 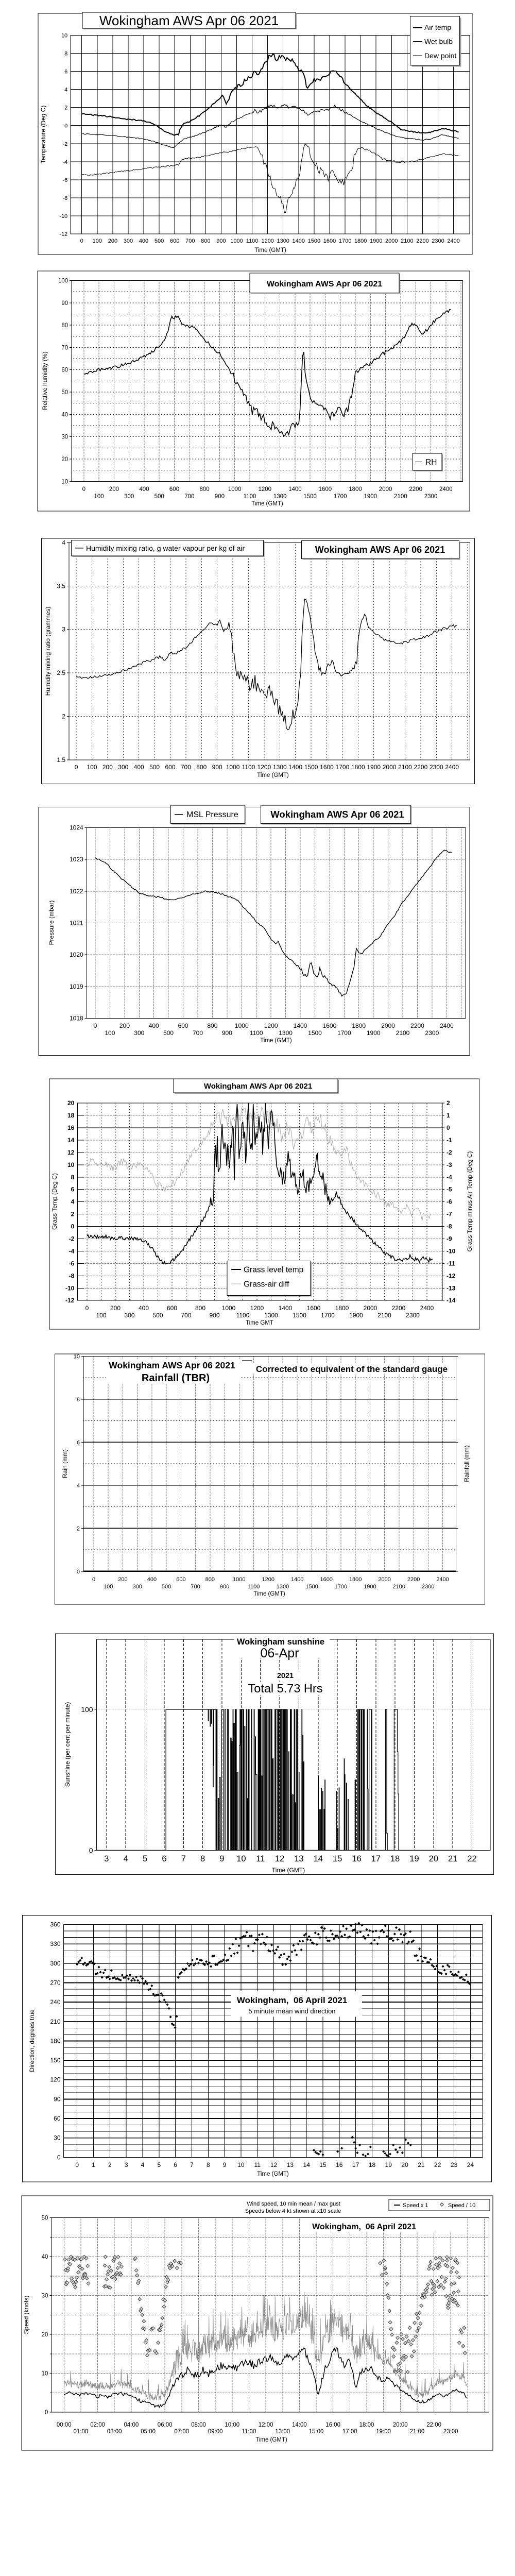 What do you see at coordinates (355, 2164) in the screenshot?
I see `svg-text: 17` at bounding box center [355, 2164].